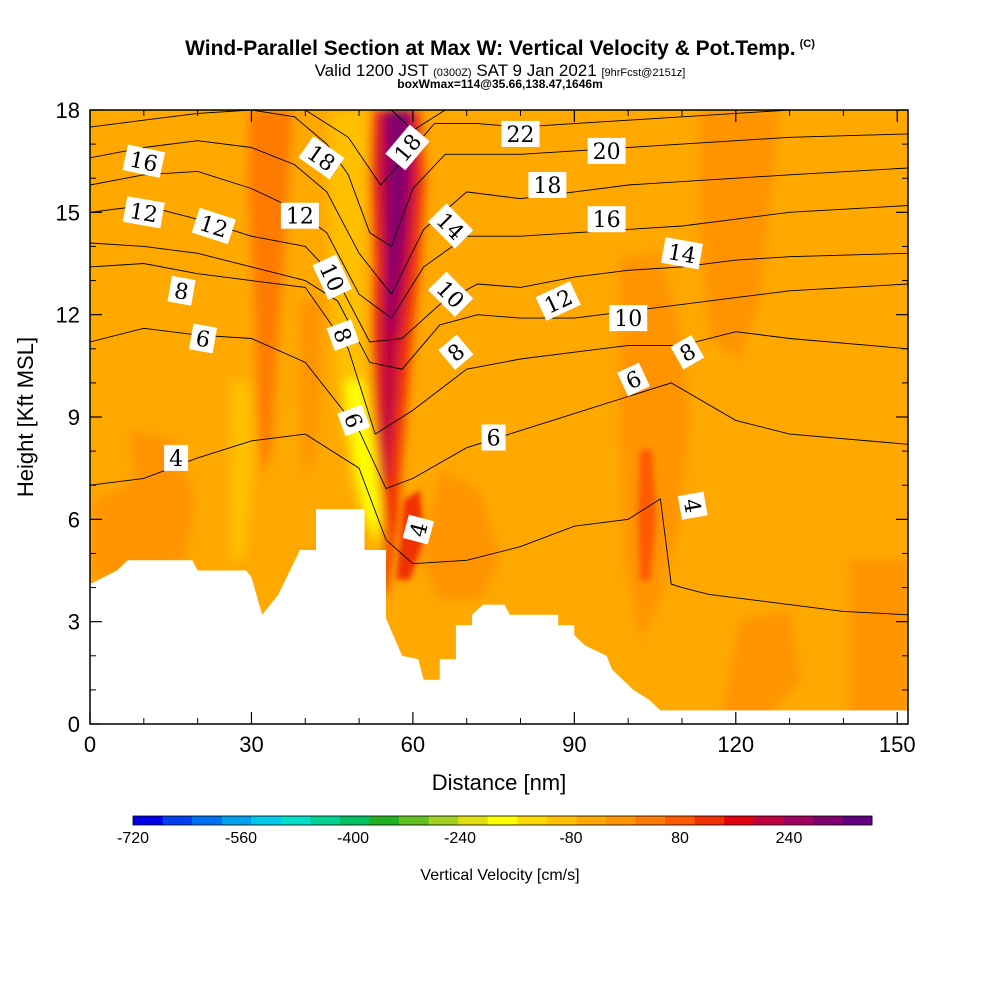 This screenshot has width=1000, height=1000. Describe the element at coordinates (413, 744) in the screenshot. I see `x-tick-label: 60` at that location.